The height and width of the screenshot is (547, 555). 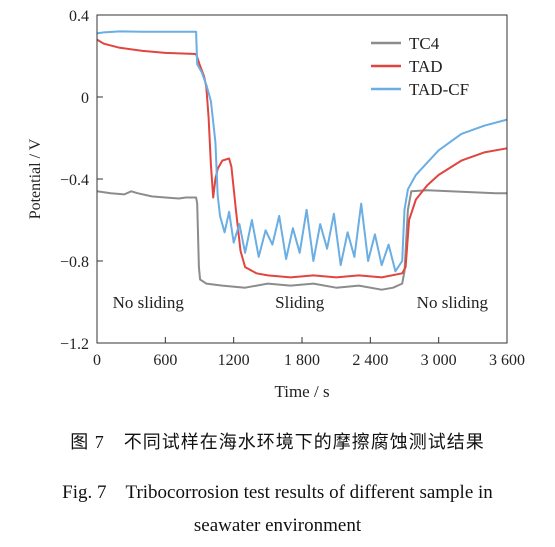 I want to click on y-tick-label: −0.4, so click(x=74, y=180).